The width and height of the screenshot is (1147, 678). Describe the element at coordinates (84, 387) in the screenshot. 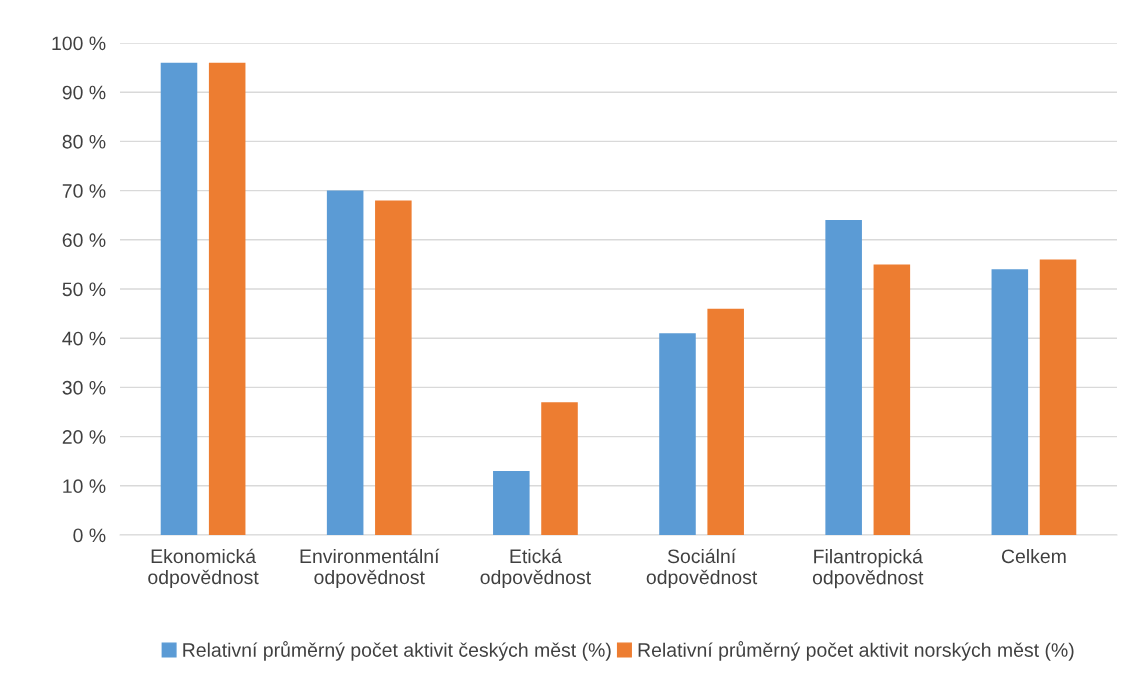

I see `y-tick-label: 30 %` at that location.